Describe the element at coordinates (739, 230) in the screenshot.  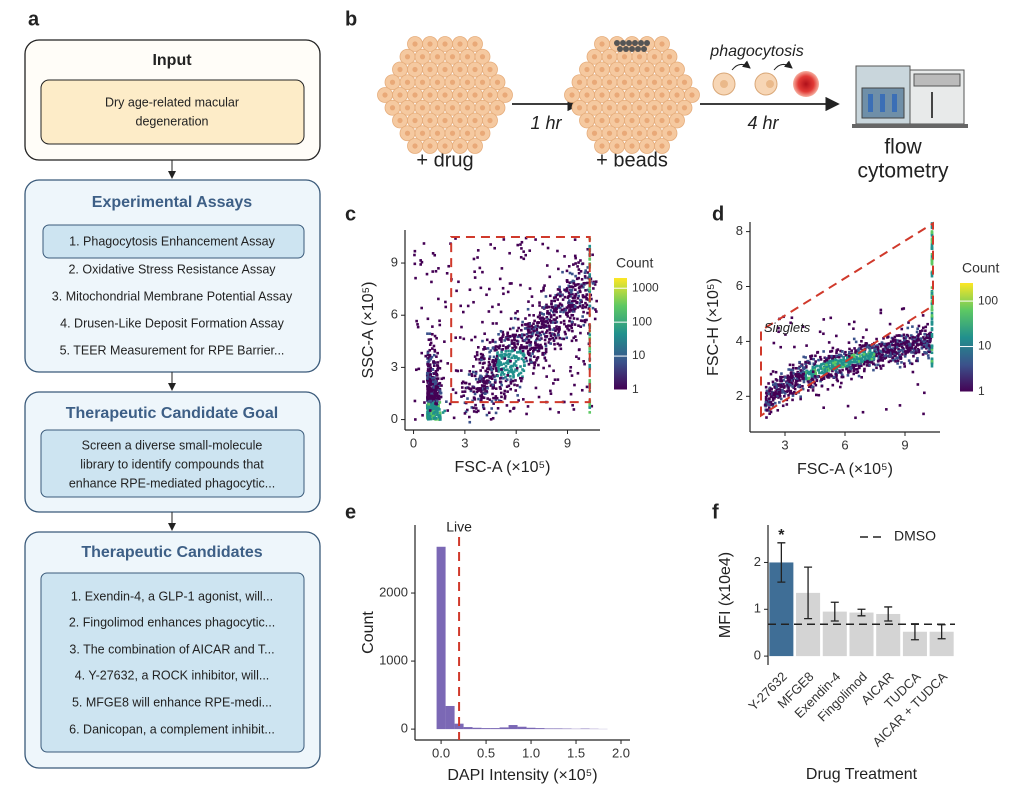
I see `y-tick-label: 8` at that location.